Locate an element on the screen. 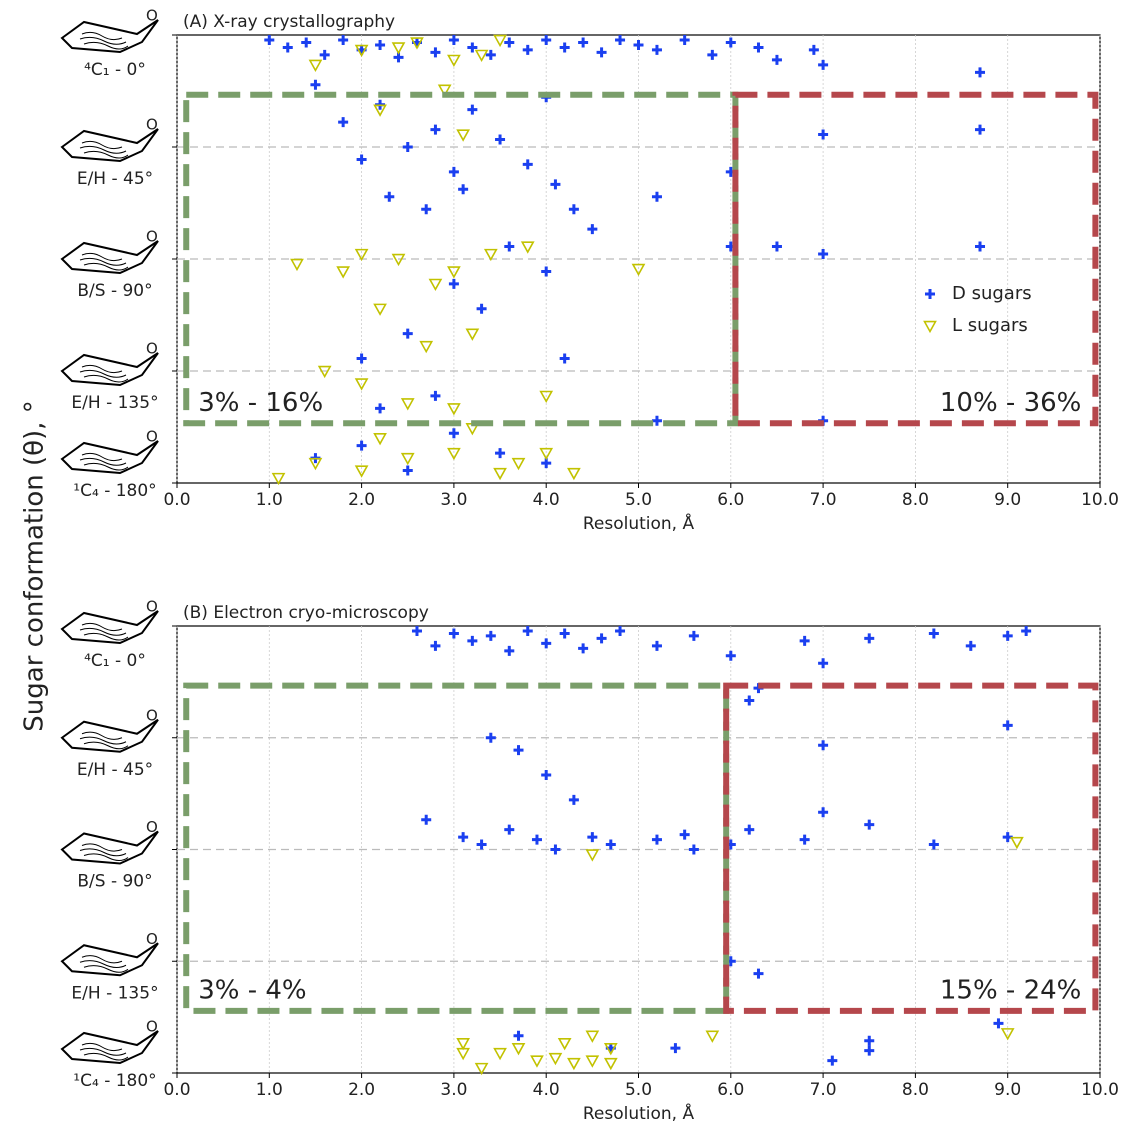 This screenshot has width=1128, height=1137. y-tick-label: ¹C₄ - 180° is located at coordinates (114, 491).